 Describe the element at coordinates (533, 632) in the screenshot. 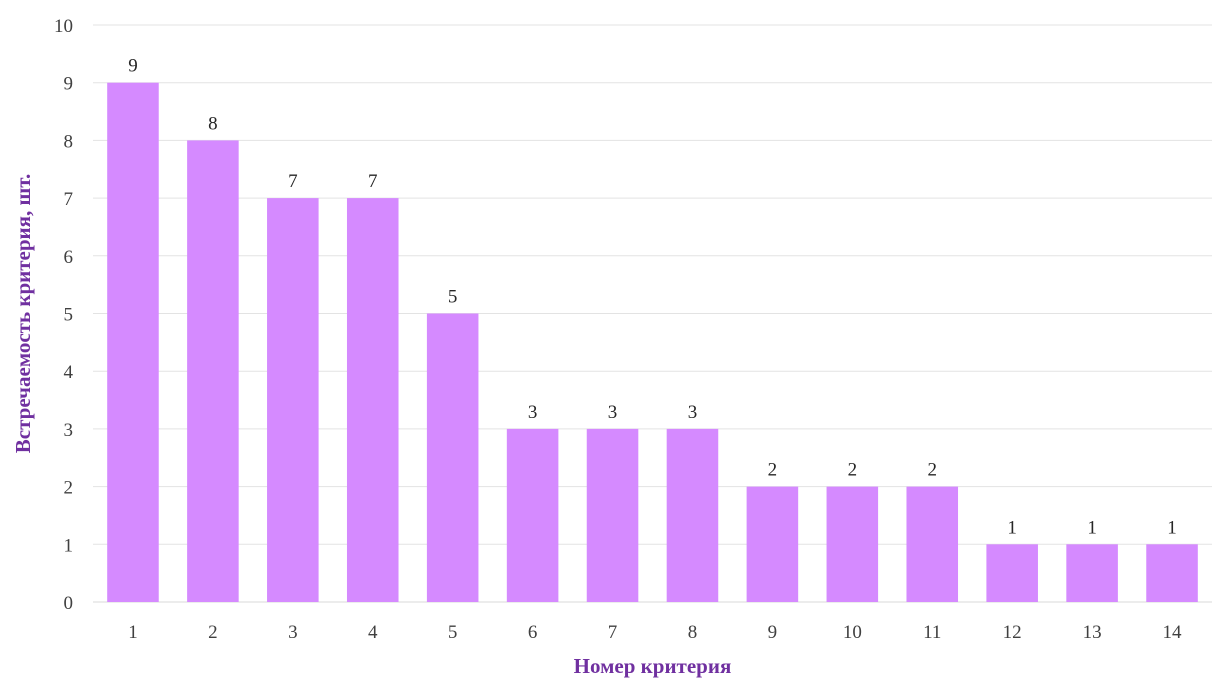

I see `x-tick-label: 6` at that location.